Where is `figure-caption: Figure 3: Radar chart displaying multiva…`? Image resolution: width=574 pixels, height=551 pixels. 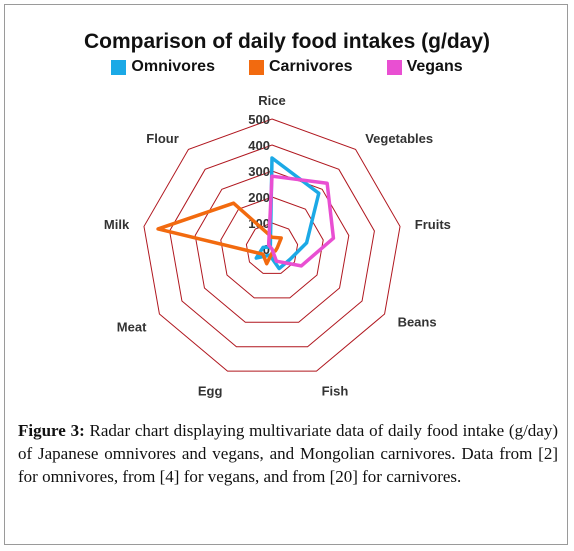
figure-caption: Figure 3: Radar chart displaying multiva… is located at coordinates (288, 453).